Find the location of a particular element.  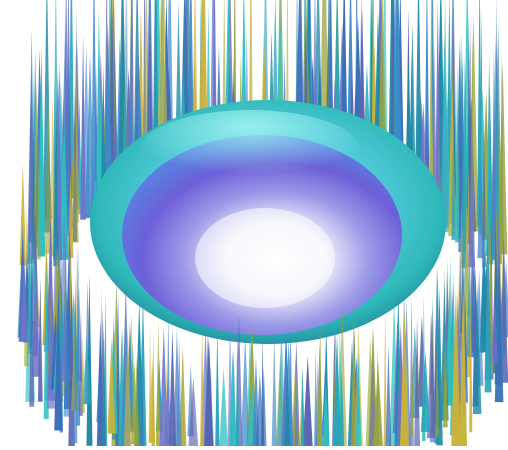

bowl-center-glow is located at coordinates (265, 258).